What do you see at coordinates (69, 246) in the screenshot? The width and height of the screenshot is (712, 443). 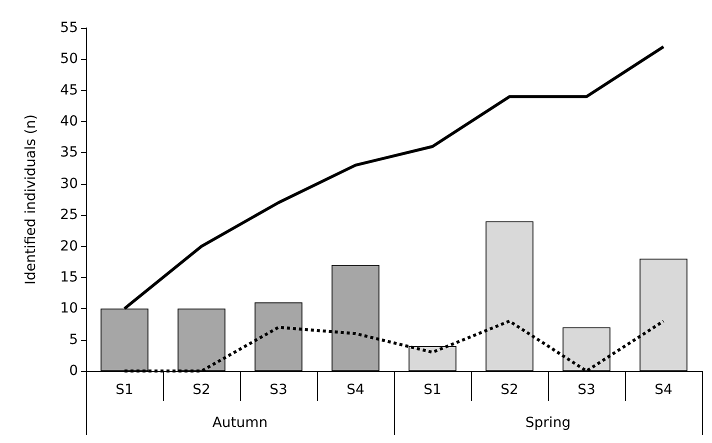 I see `y-tick-label: 20` at bounding box center [69, 246].